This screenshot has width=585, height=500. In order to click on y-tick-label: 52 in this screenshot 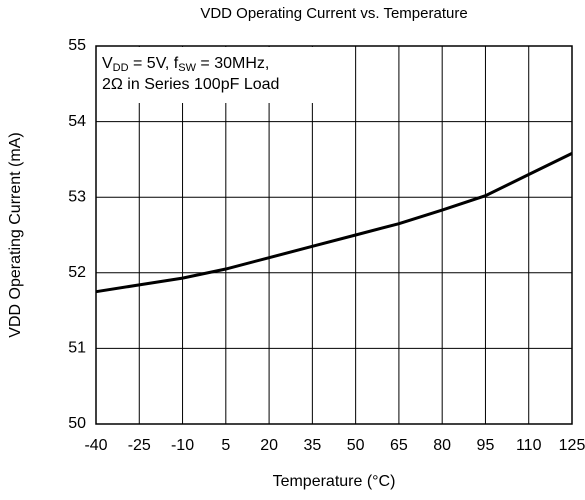, I will do `click(77, 272)`.